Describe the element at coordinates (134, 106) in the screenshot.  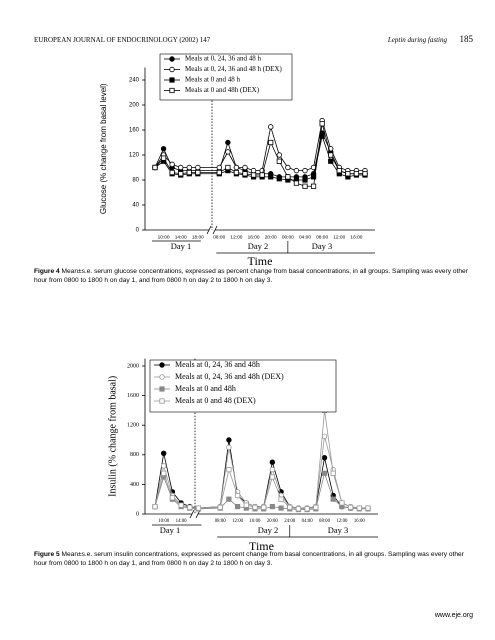
I see `y-tick-label: 200` at that location.